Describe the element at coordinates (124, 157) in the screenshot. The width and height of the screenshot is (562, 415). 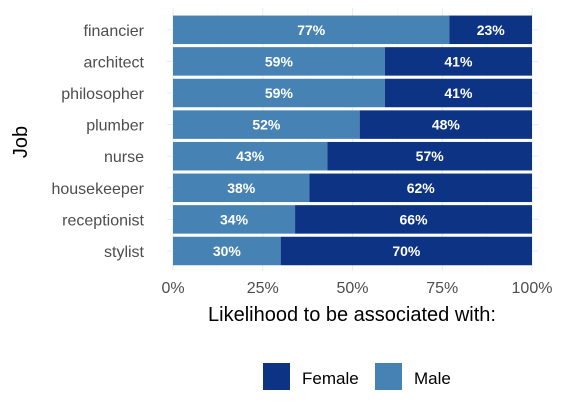
I see `y-tick-label-nurse: nurse` at that location.